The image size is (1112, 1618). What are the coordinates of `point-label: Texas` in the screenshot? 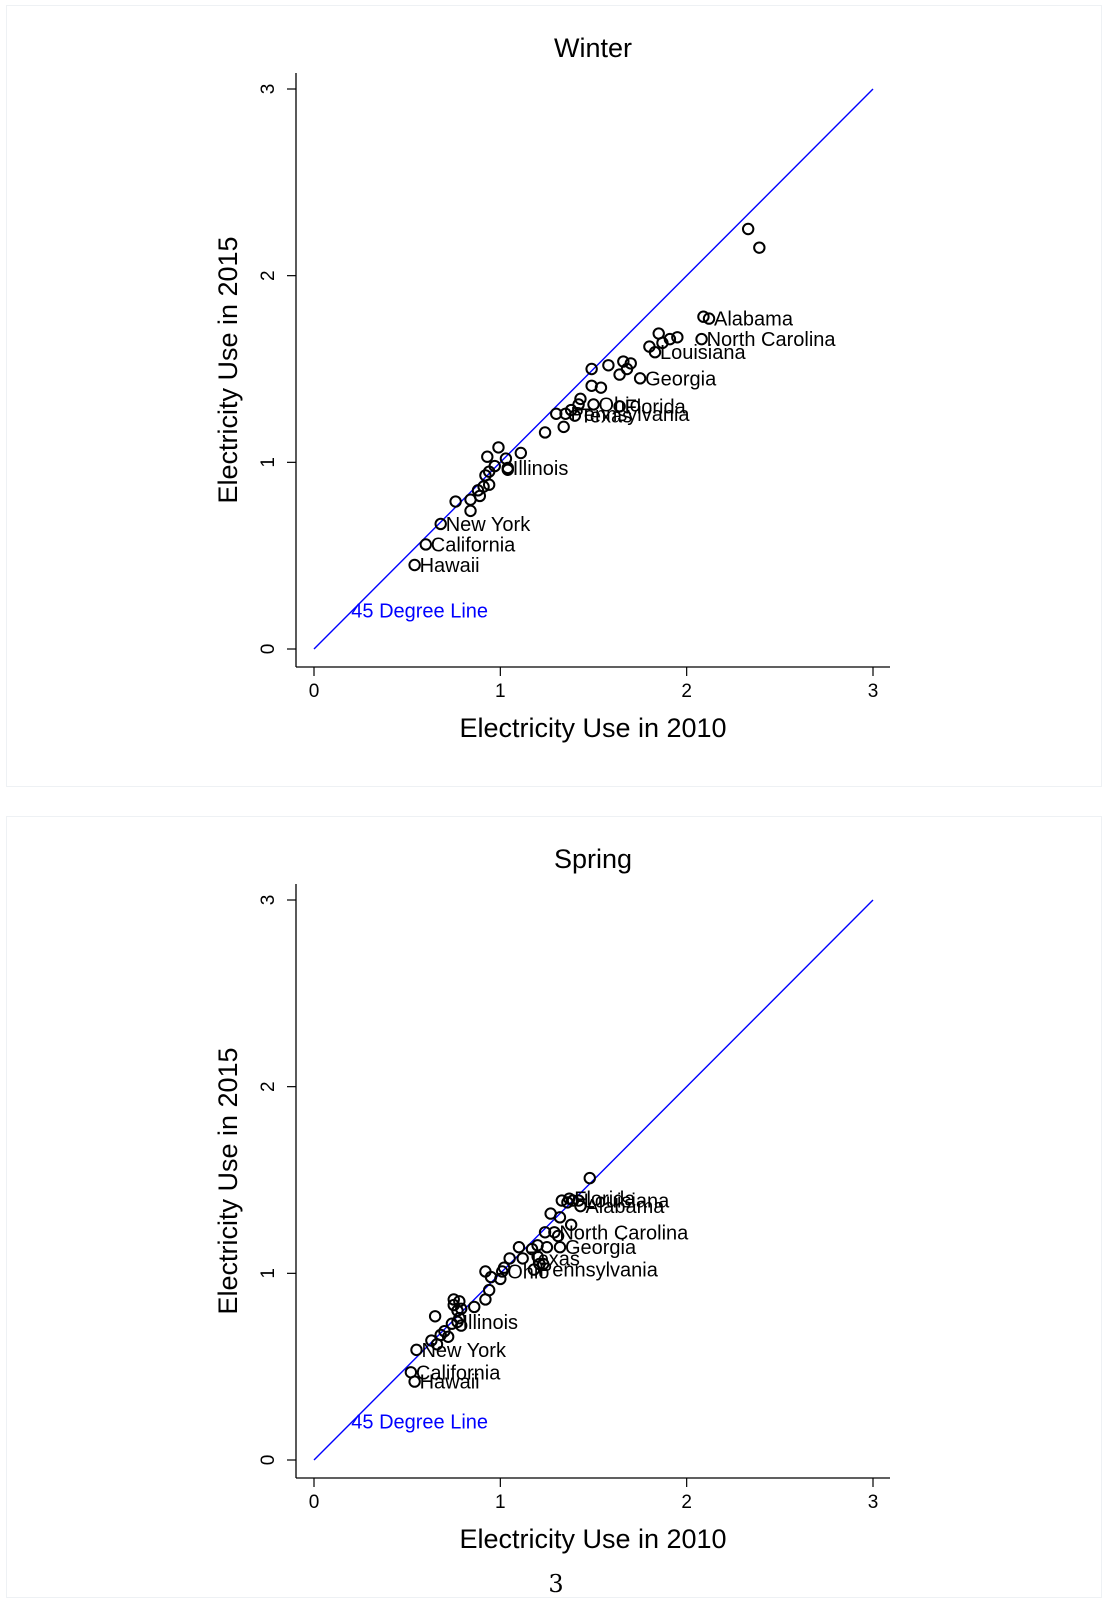 It's located at (606, 417).